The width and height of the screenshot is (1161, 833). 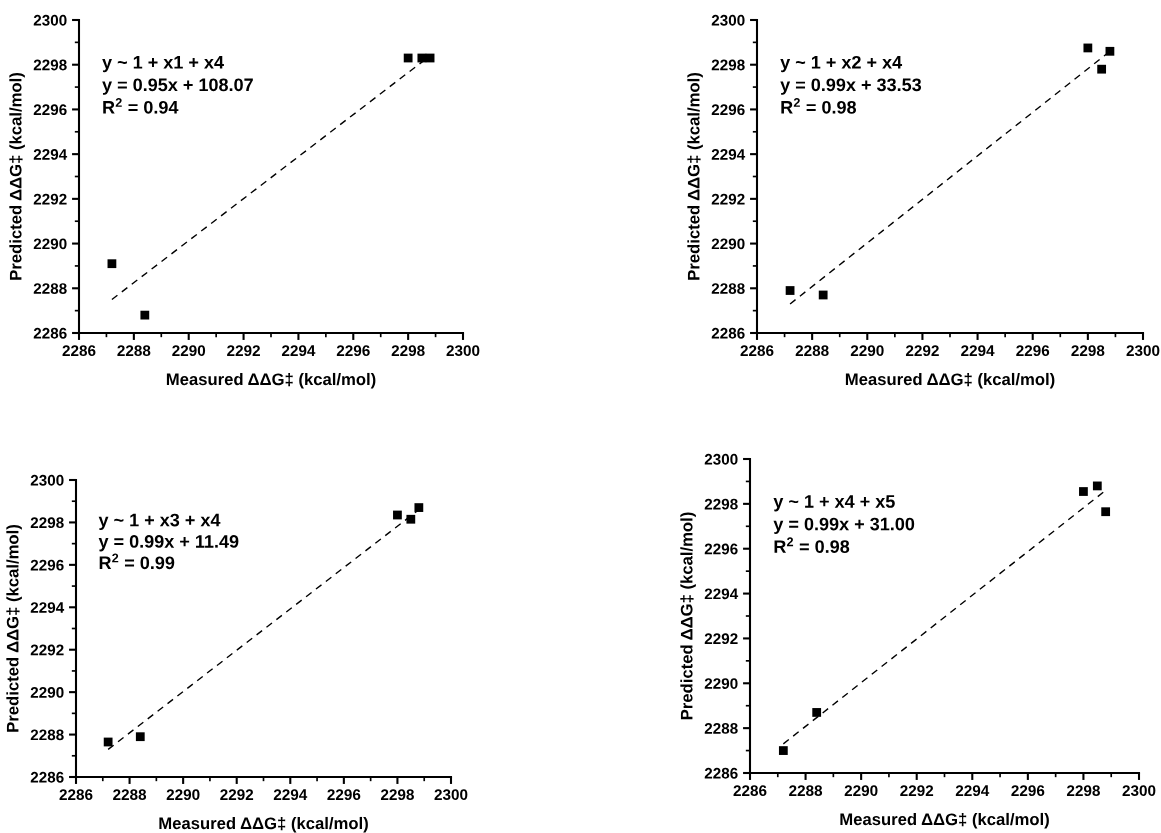 I want to click on annotation: R$^{2}$ = 0.99, so click(x=137, y=561).